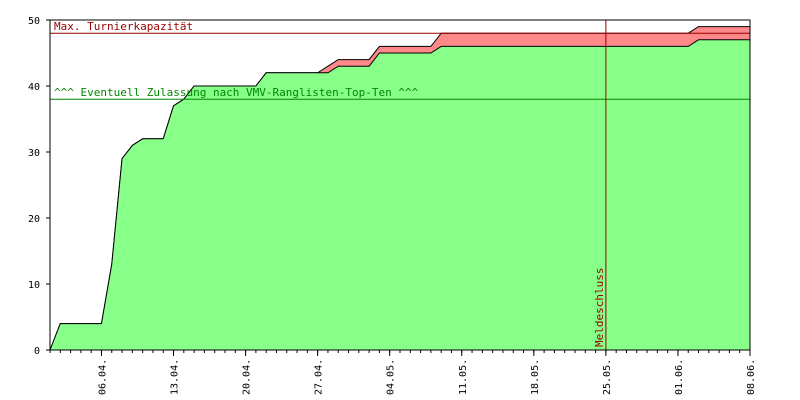 The image size is (800, 400). I want to click on x-tick-label-9: 08.06., so click(751, 377).